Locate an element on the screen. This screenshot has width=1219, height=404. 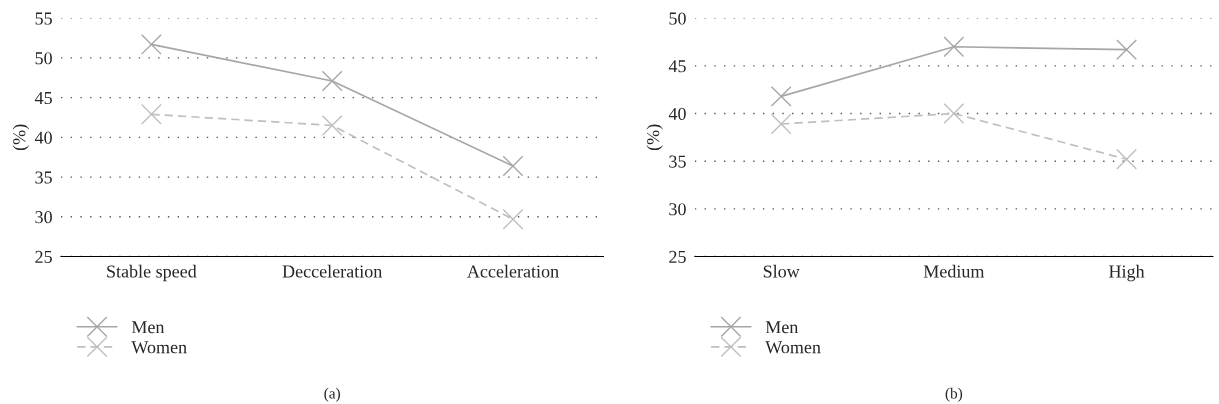
x-tick-label: Stable speed is located at coordinates (152, 273).